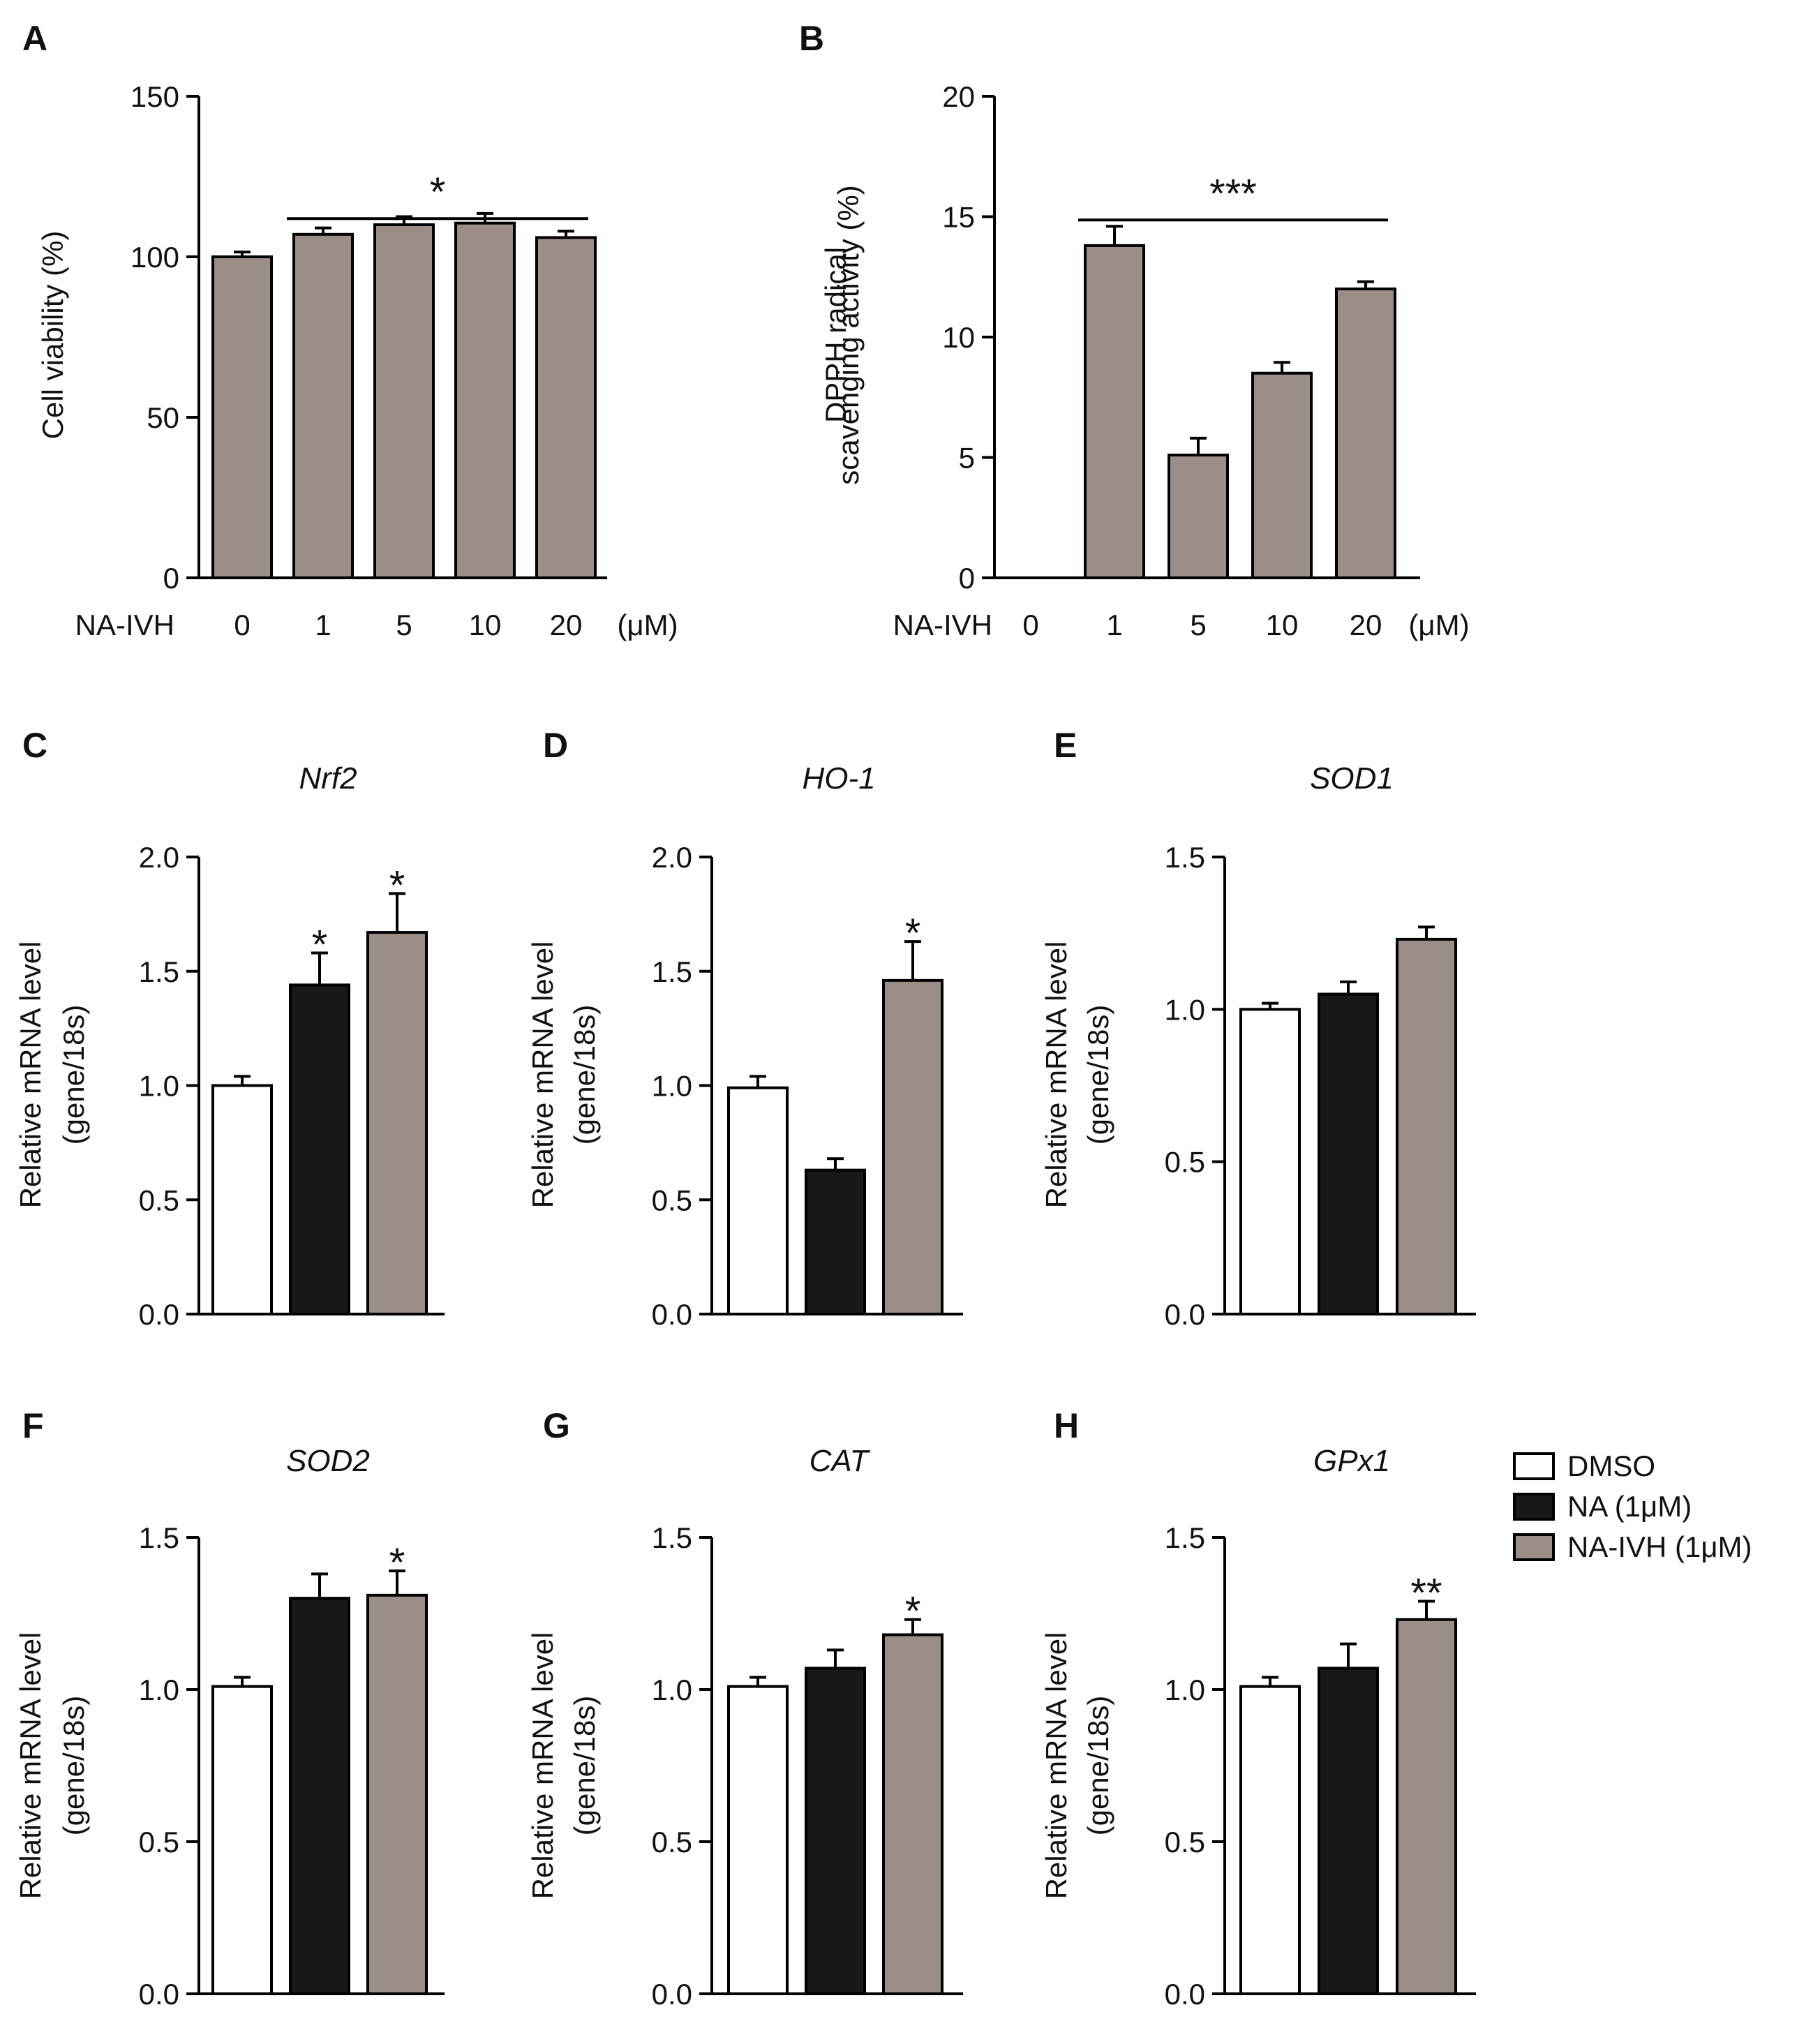  Describe the element at coordinates (73, 1766) in the screenshot. I see `y-axis-label-f-line2: (gene/18s)` at that location.